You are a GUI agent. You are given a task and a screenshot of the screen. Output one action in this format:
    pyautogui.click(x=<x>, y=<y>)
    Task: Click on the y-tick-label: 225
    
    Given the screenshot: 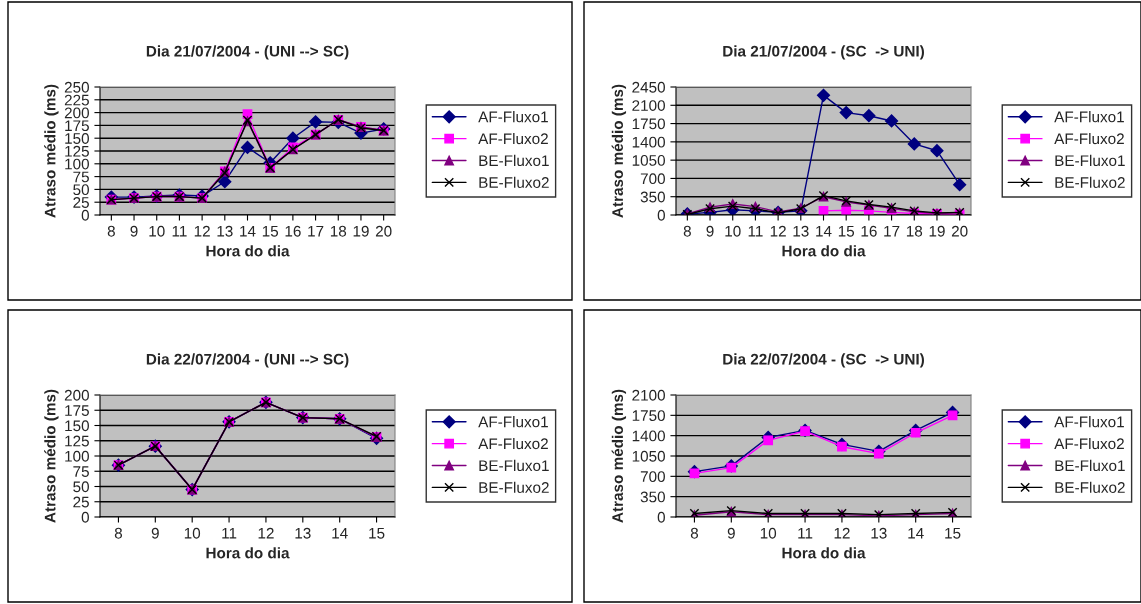 What is the action you would take?
    pyautogui.click(x=76, y=100)
    